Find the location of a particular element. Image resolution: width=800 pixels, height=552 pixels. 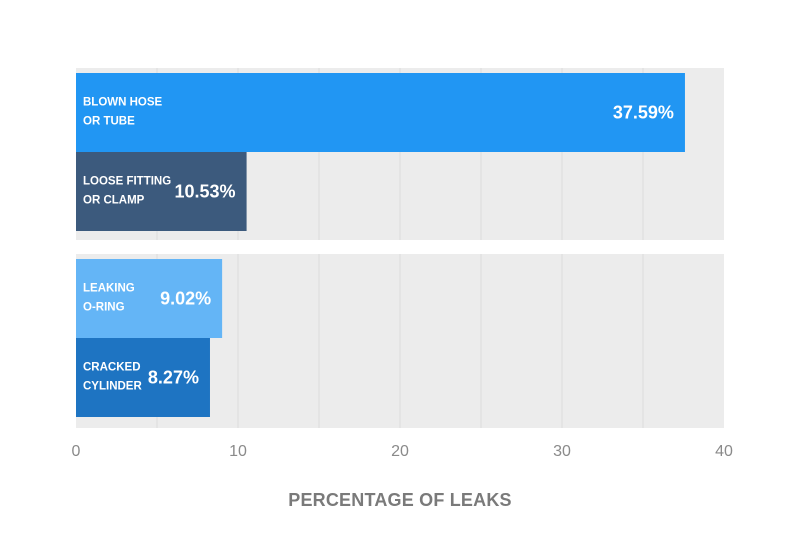

x-tick-label: 30 is located at coordinates (562, 451).